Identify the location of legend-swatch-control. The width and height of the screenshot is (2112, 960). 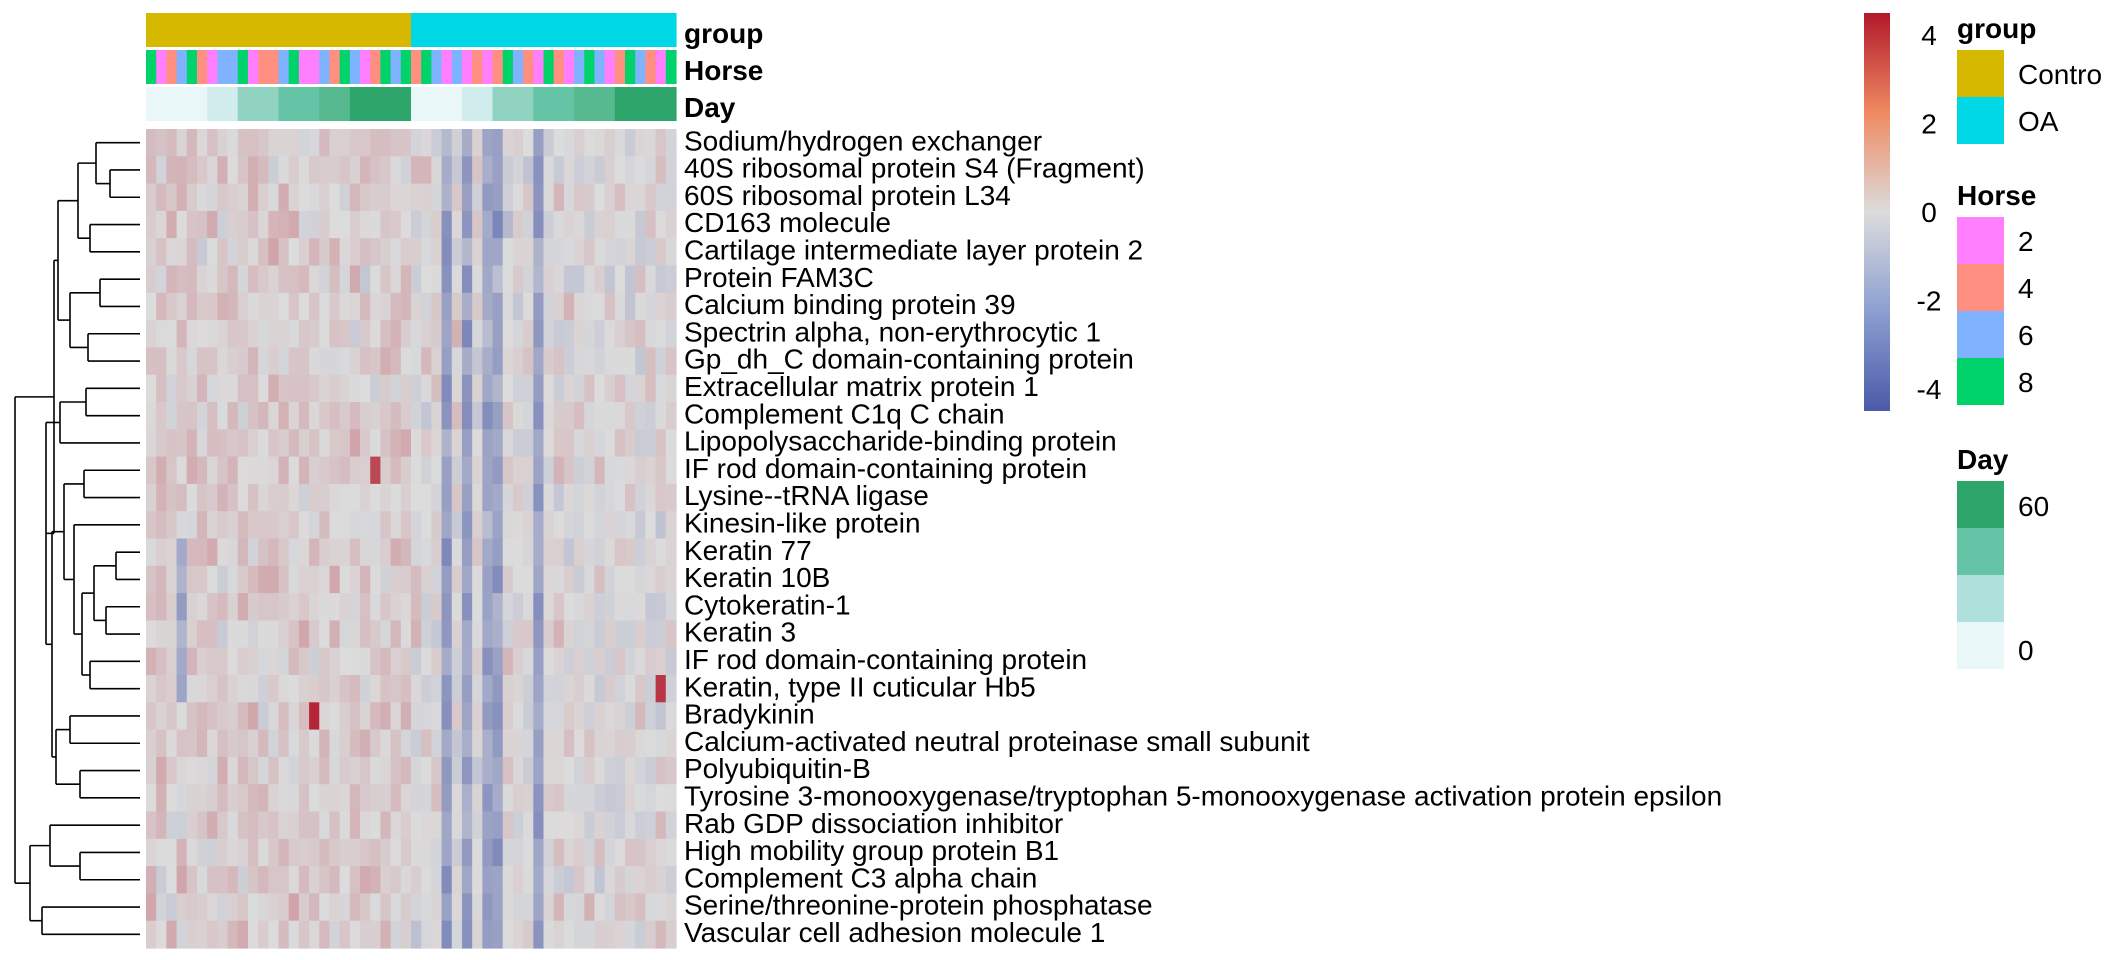
(1980, 73).